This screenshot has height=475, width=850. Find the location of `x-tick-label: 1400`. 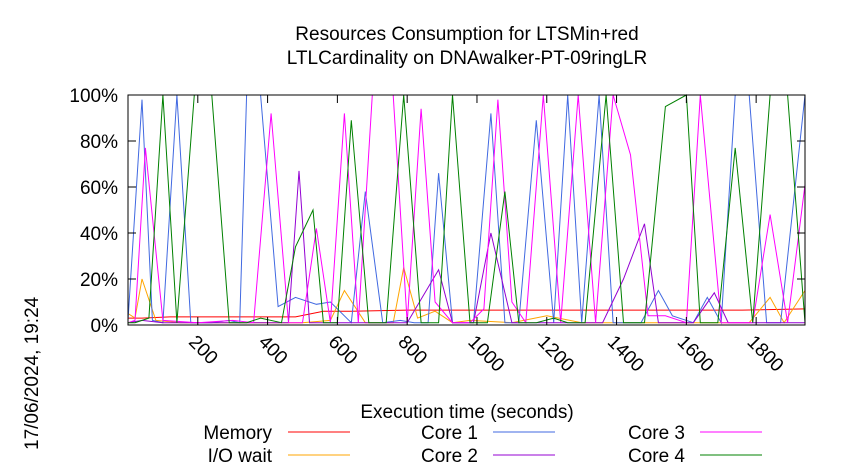

x-tick-label: 1400 is located at coordinates (625, 354).